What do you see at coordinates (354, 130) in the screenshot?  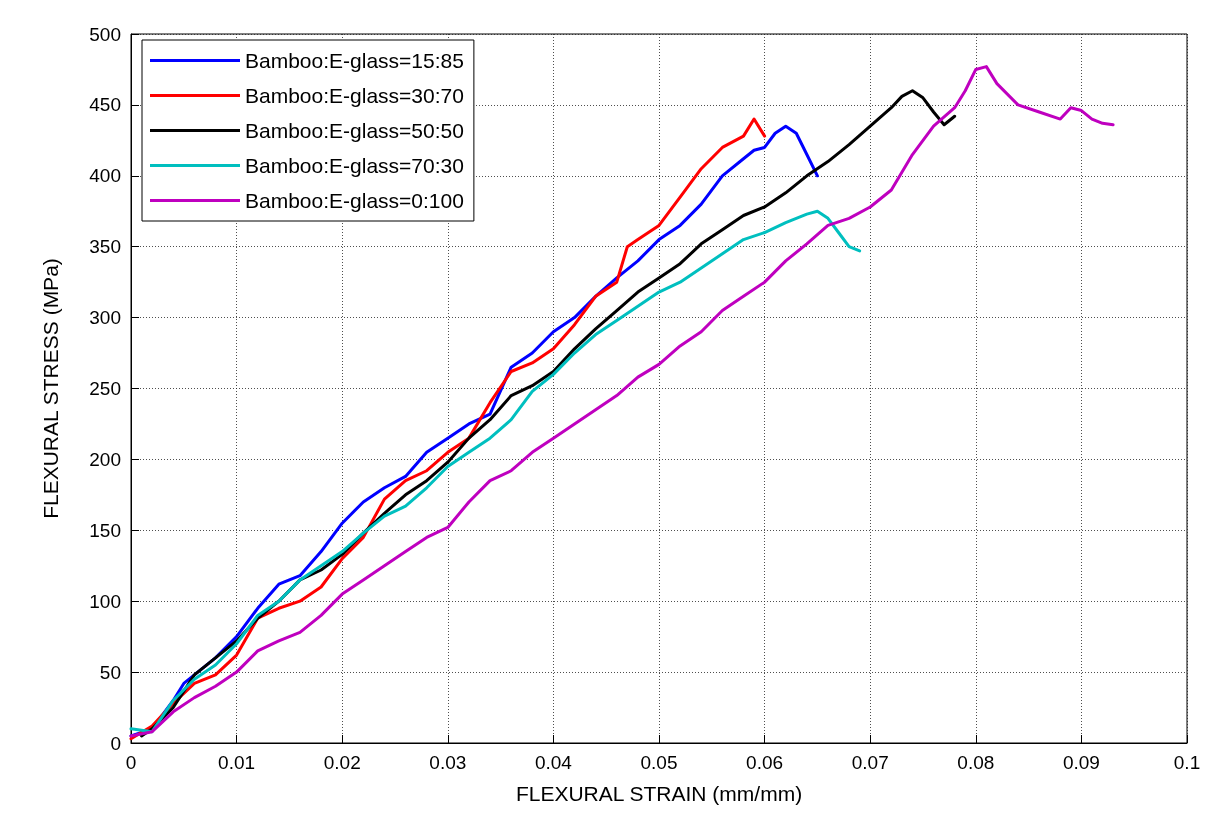 I see `legend-label: Bamboo:E-glass=50:50` at bounding box center [354, 130].